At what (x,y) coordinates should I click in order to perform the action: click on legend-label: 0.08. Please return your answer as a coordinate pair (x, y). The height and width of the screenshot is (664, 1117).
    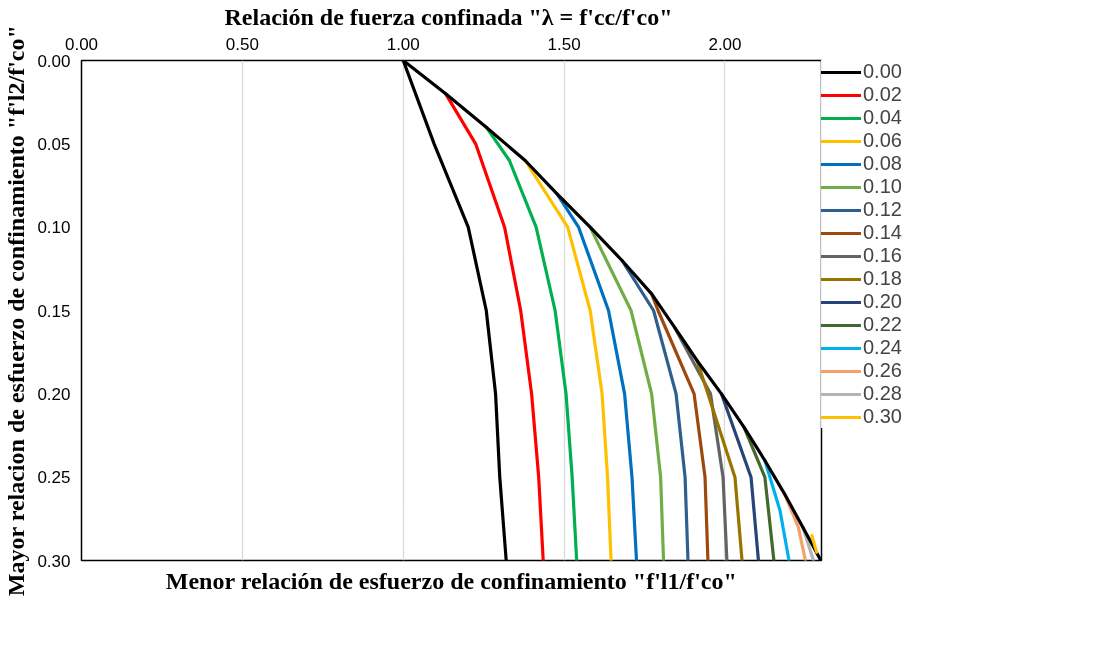
    Looking at the image, I should click on (882, 163).